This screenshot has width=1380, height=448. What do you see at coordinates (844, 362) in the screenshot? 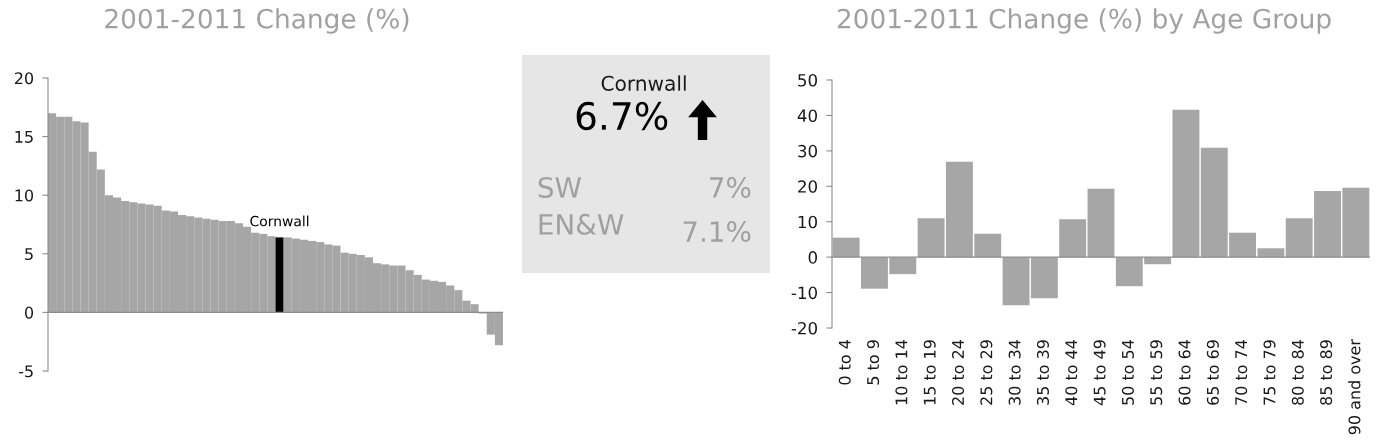
I see `x-tick-label: 0 to 4` at bounding box center [844, 362].